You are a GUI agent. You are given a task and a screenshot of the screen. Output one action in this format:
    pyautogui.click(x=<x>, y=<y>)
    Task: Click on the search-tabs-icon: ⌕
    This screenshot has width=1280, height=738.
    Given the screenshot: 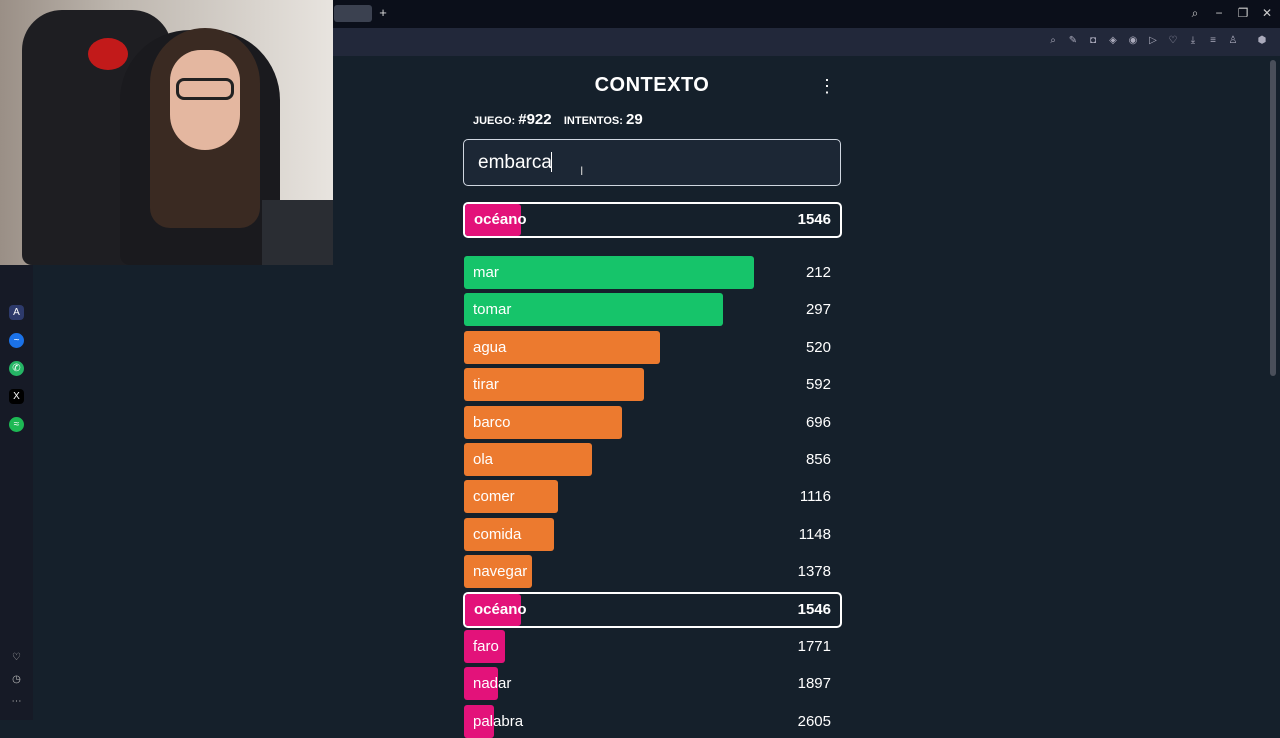 What is the action you would take?
    pyautogui.click(x=1195, y=13)
    